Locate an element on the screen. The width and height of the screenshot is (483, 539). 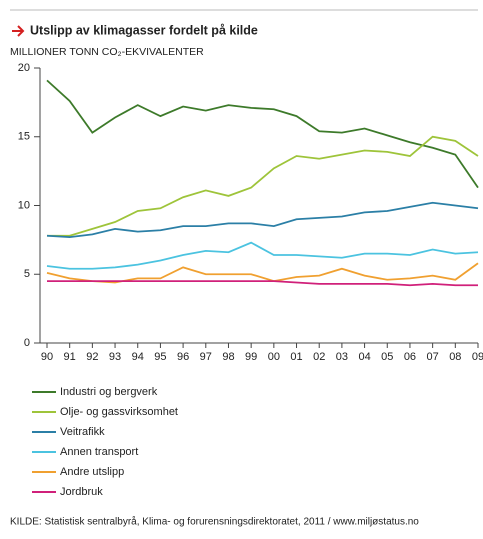
x-tick-label: 04 is located at coordinates (364, 357).